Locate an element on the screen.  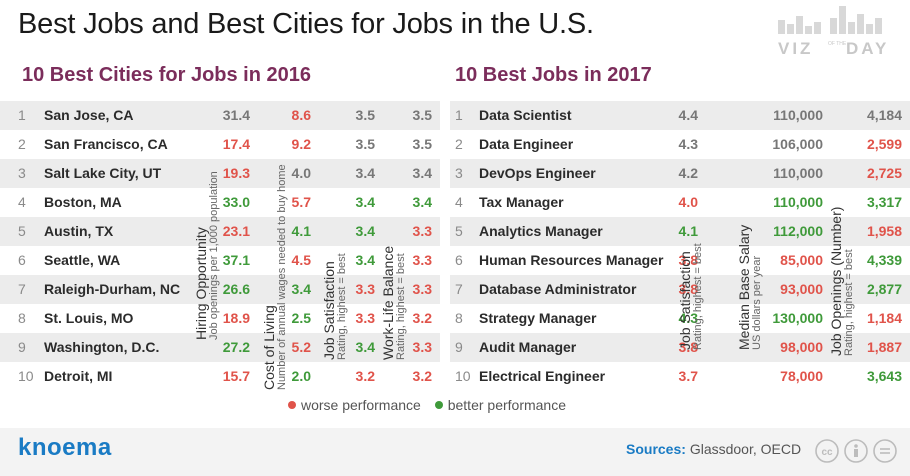
name-cell: San Jose, CA is located at coordinates (89, 115).